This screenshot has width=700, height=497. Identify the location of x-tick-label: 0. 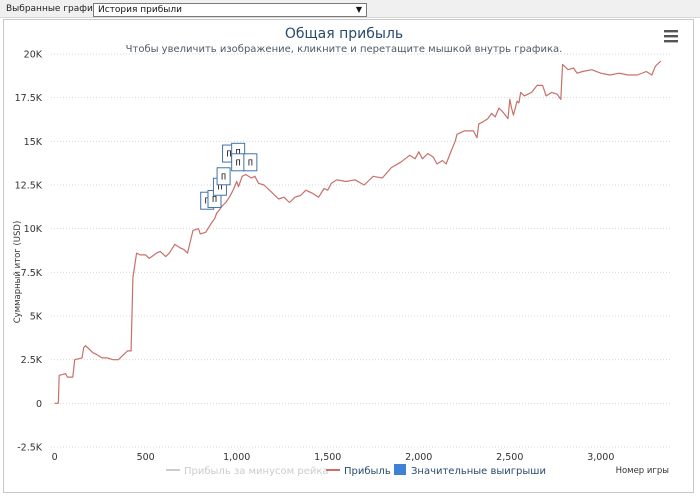
(55, 457).